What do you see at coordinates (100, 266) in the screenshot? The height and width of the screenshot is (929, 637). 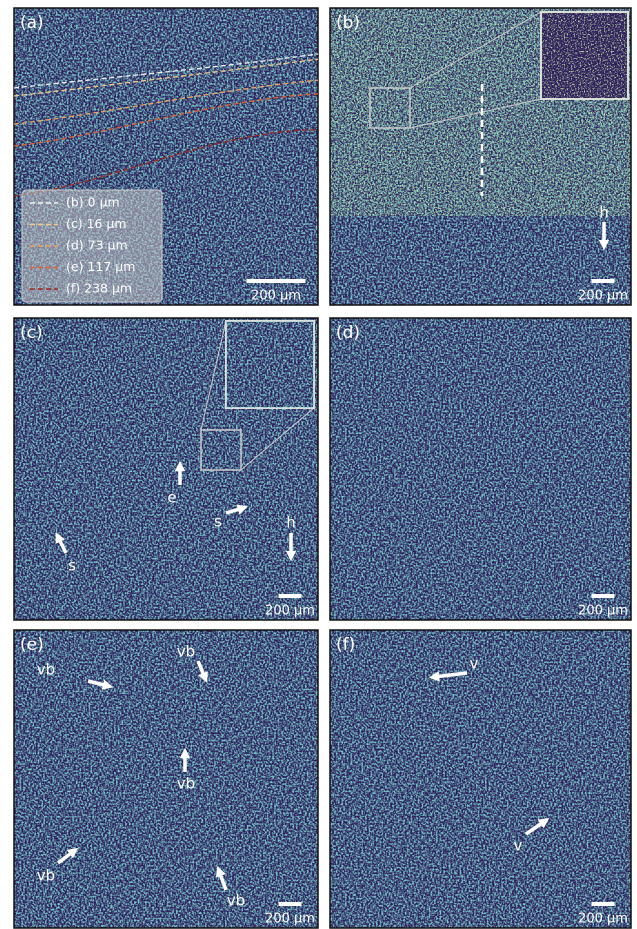 I see `legend-entry: (e) 117 µm` at bounding box center [100, 266].